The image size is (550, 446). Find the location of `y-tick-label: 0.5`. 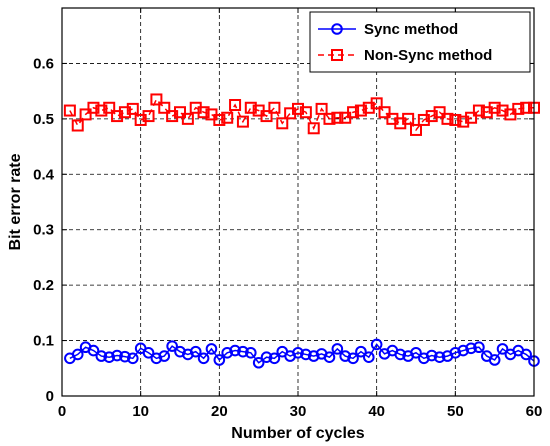

y-tick-label: 0.5 is located at coordinates (43, 119).